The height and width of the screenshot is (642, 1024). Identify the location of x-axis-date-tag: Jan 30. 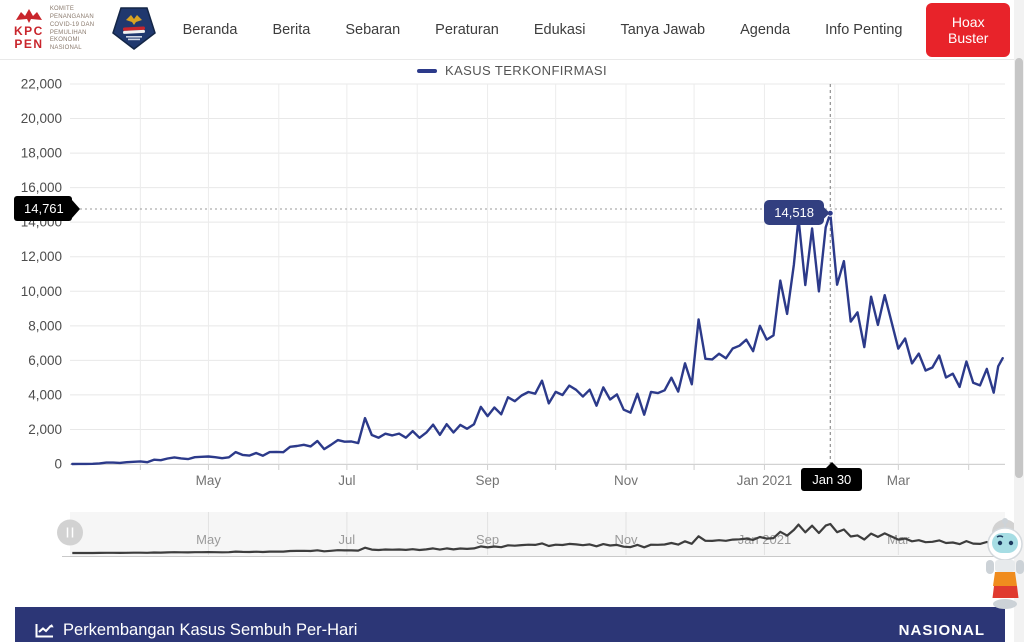
(832, 479).